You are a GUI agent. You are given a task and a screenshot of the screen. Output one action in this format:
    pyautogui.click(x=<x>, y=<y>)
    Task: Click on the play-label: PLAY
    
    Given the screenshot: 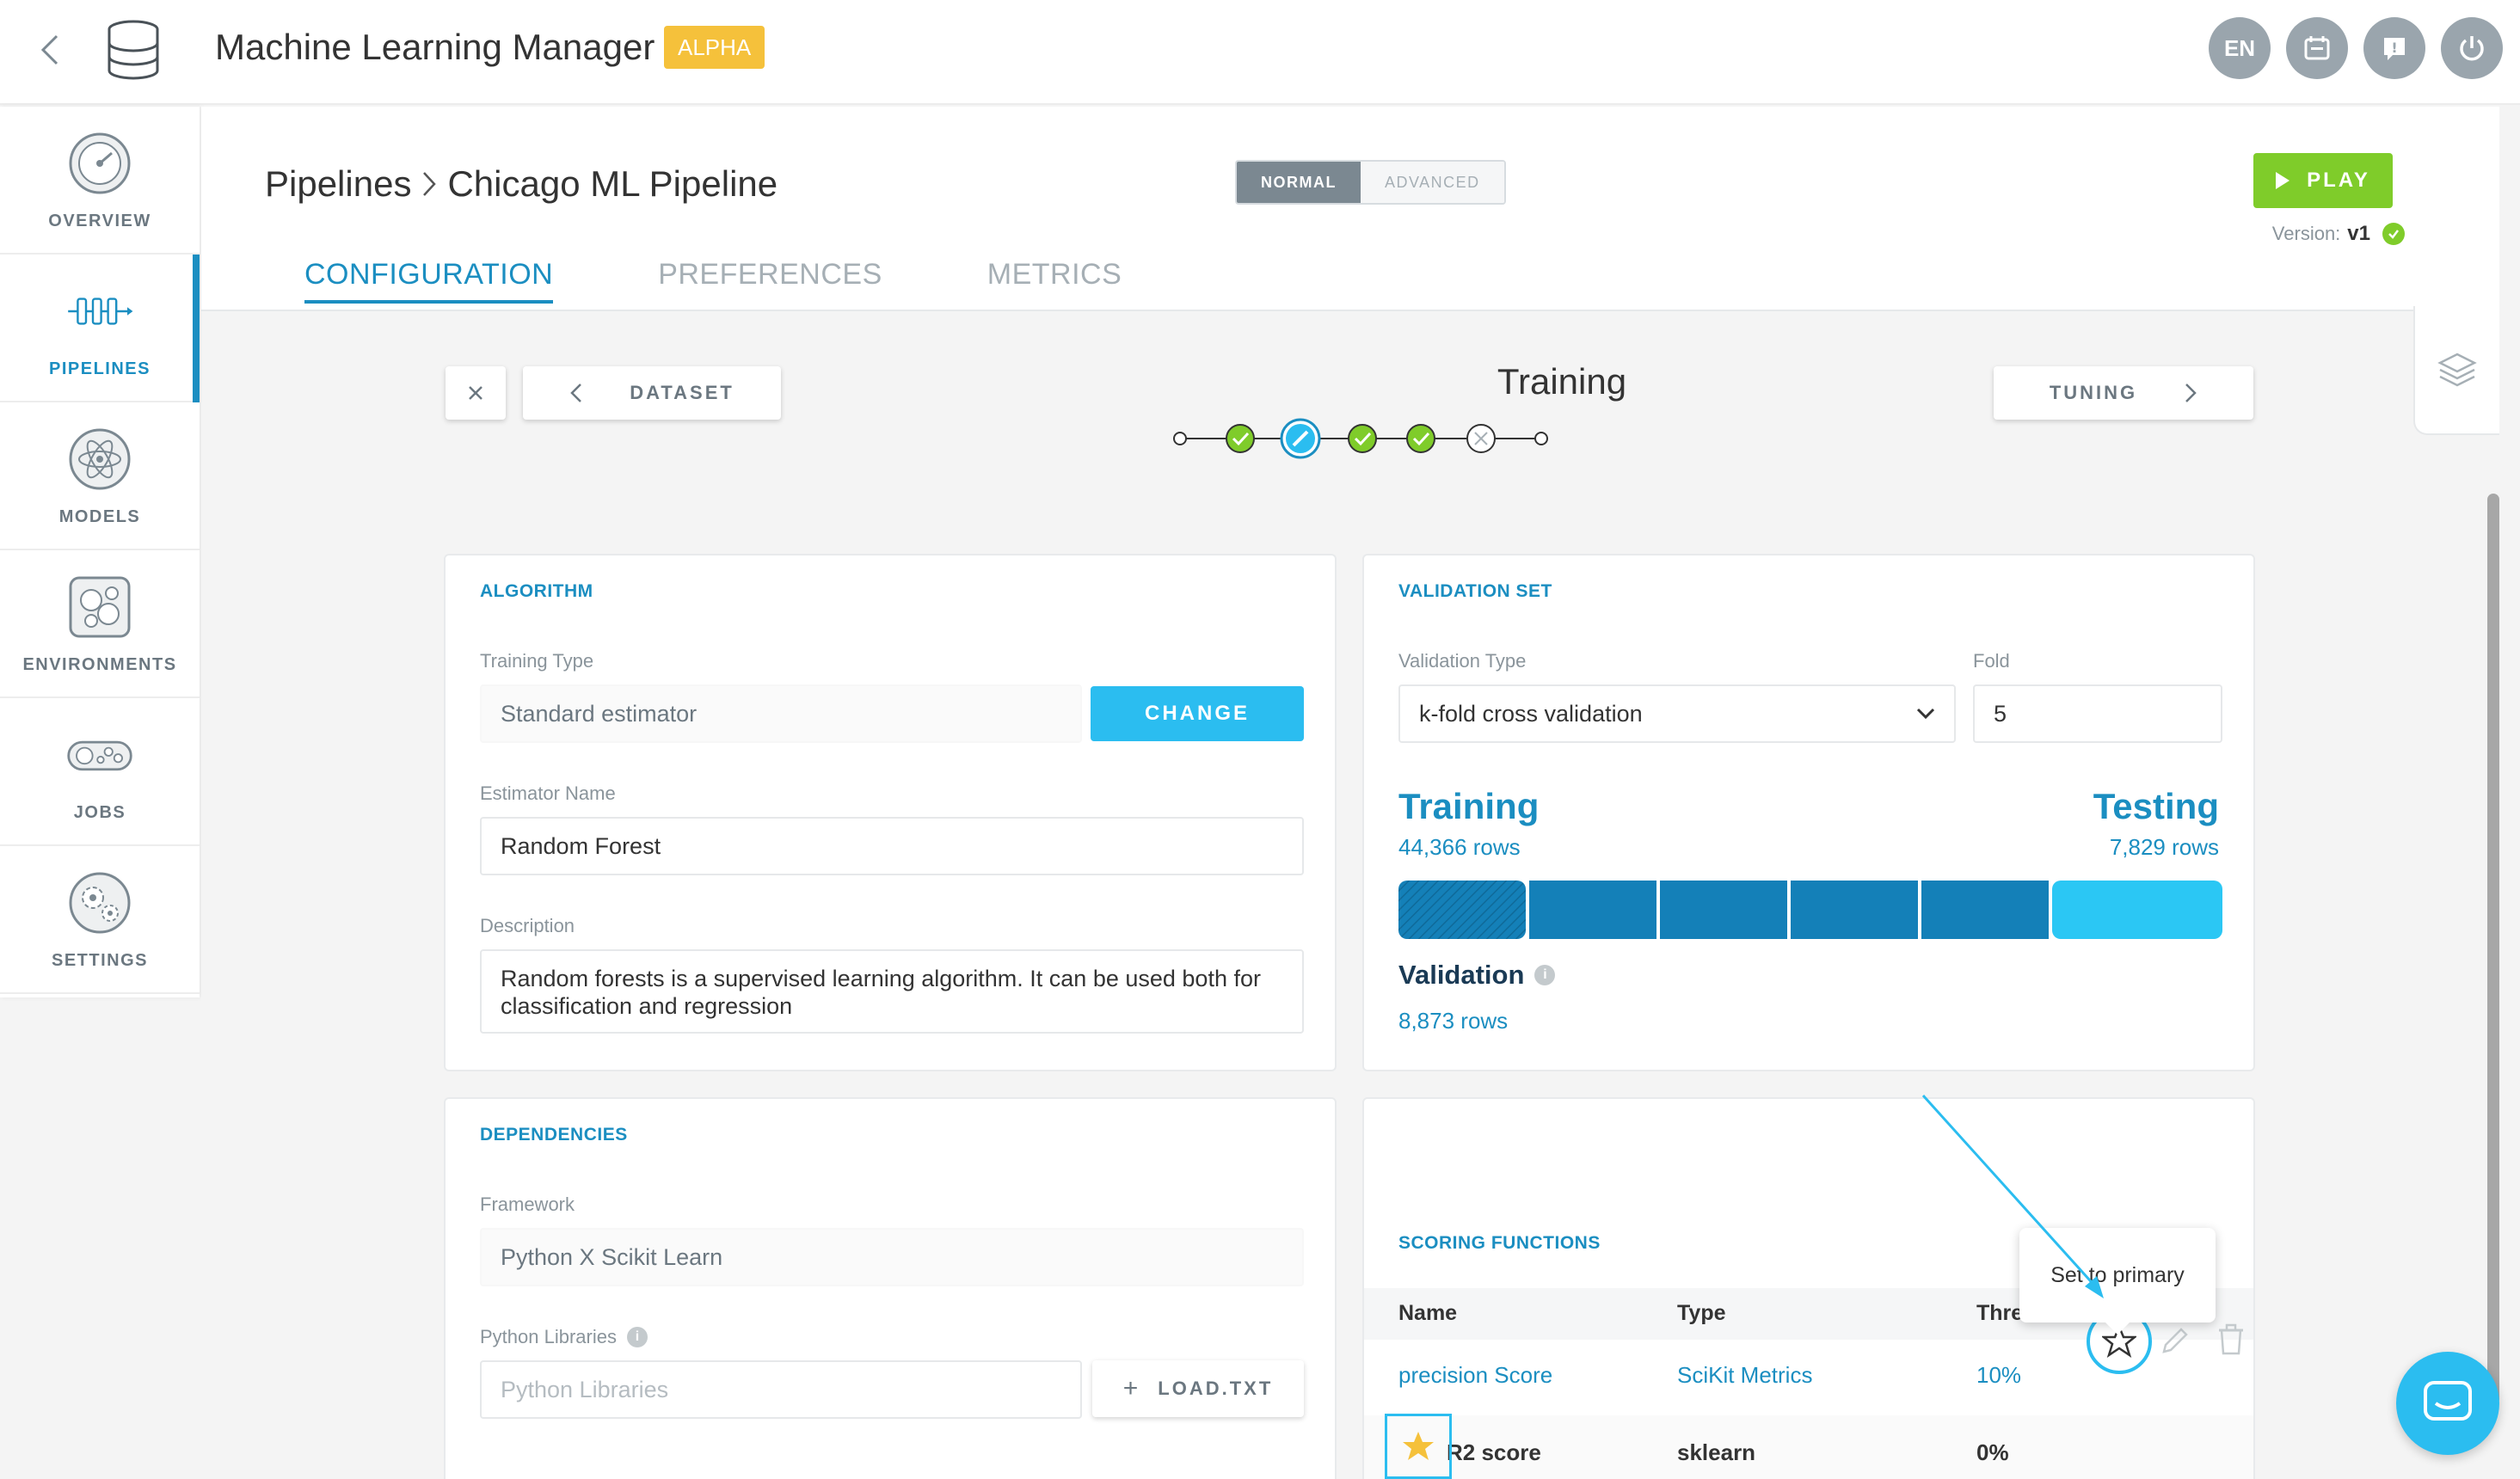 What is the action you would take?
    pyautogui.click(x=2339, y=181)
    